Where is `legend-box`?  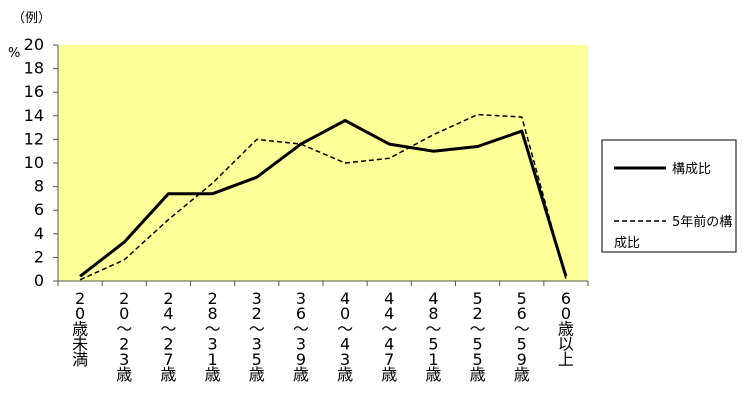 legend-box is located at coordinates (669, 196).